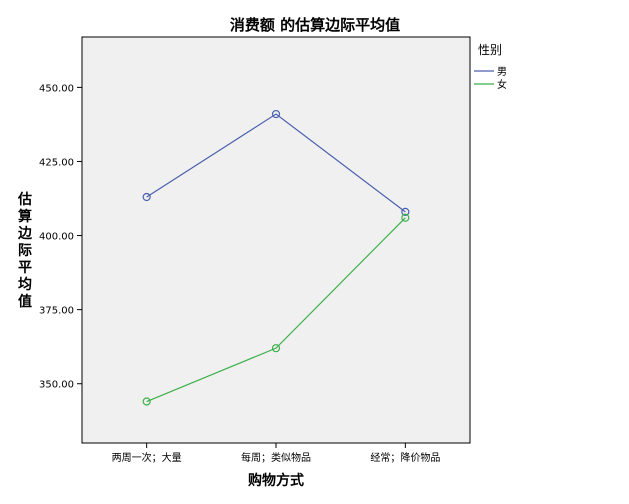  Describe the element at coordinates (490, 50) in the screenshot. I see `legend-title: 性别` at that location.